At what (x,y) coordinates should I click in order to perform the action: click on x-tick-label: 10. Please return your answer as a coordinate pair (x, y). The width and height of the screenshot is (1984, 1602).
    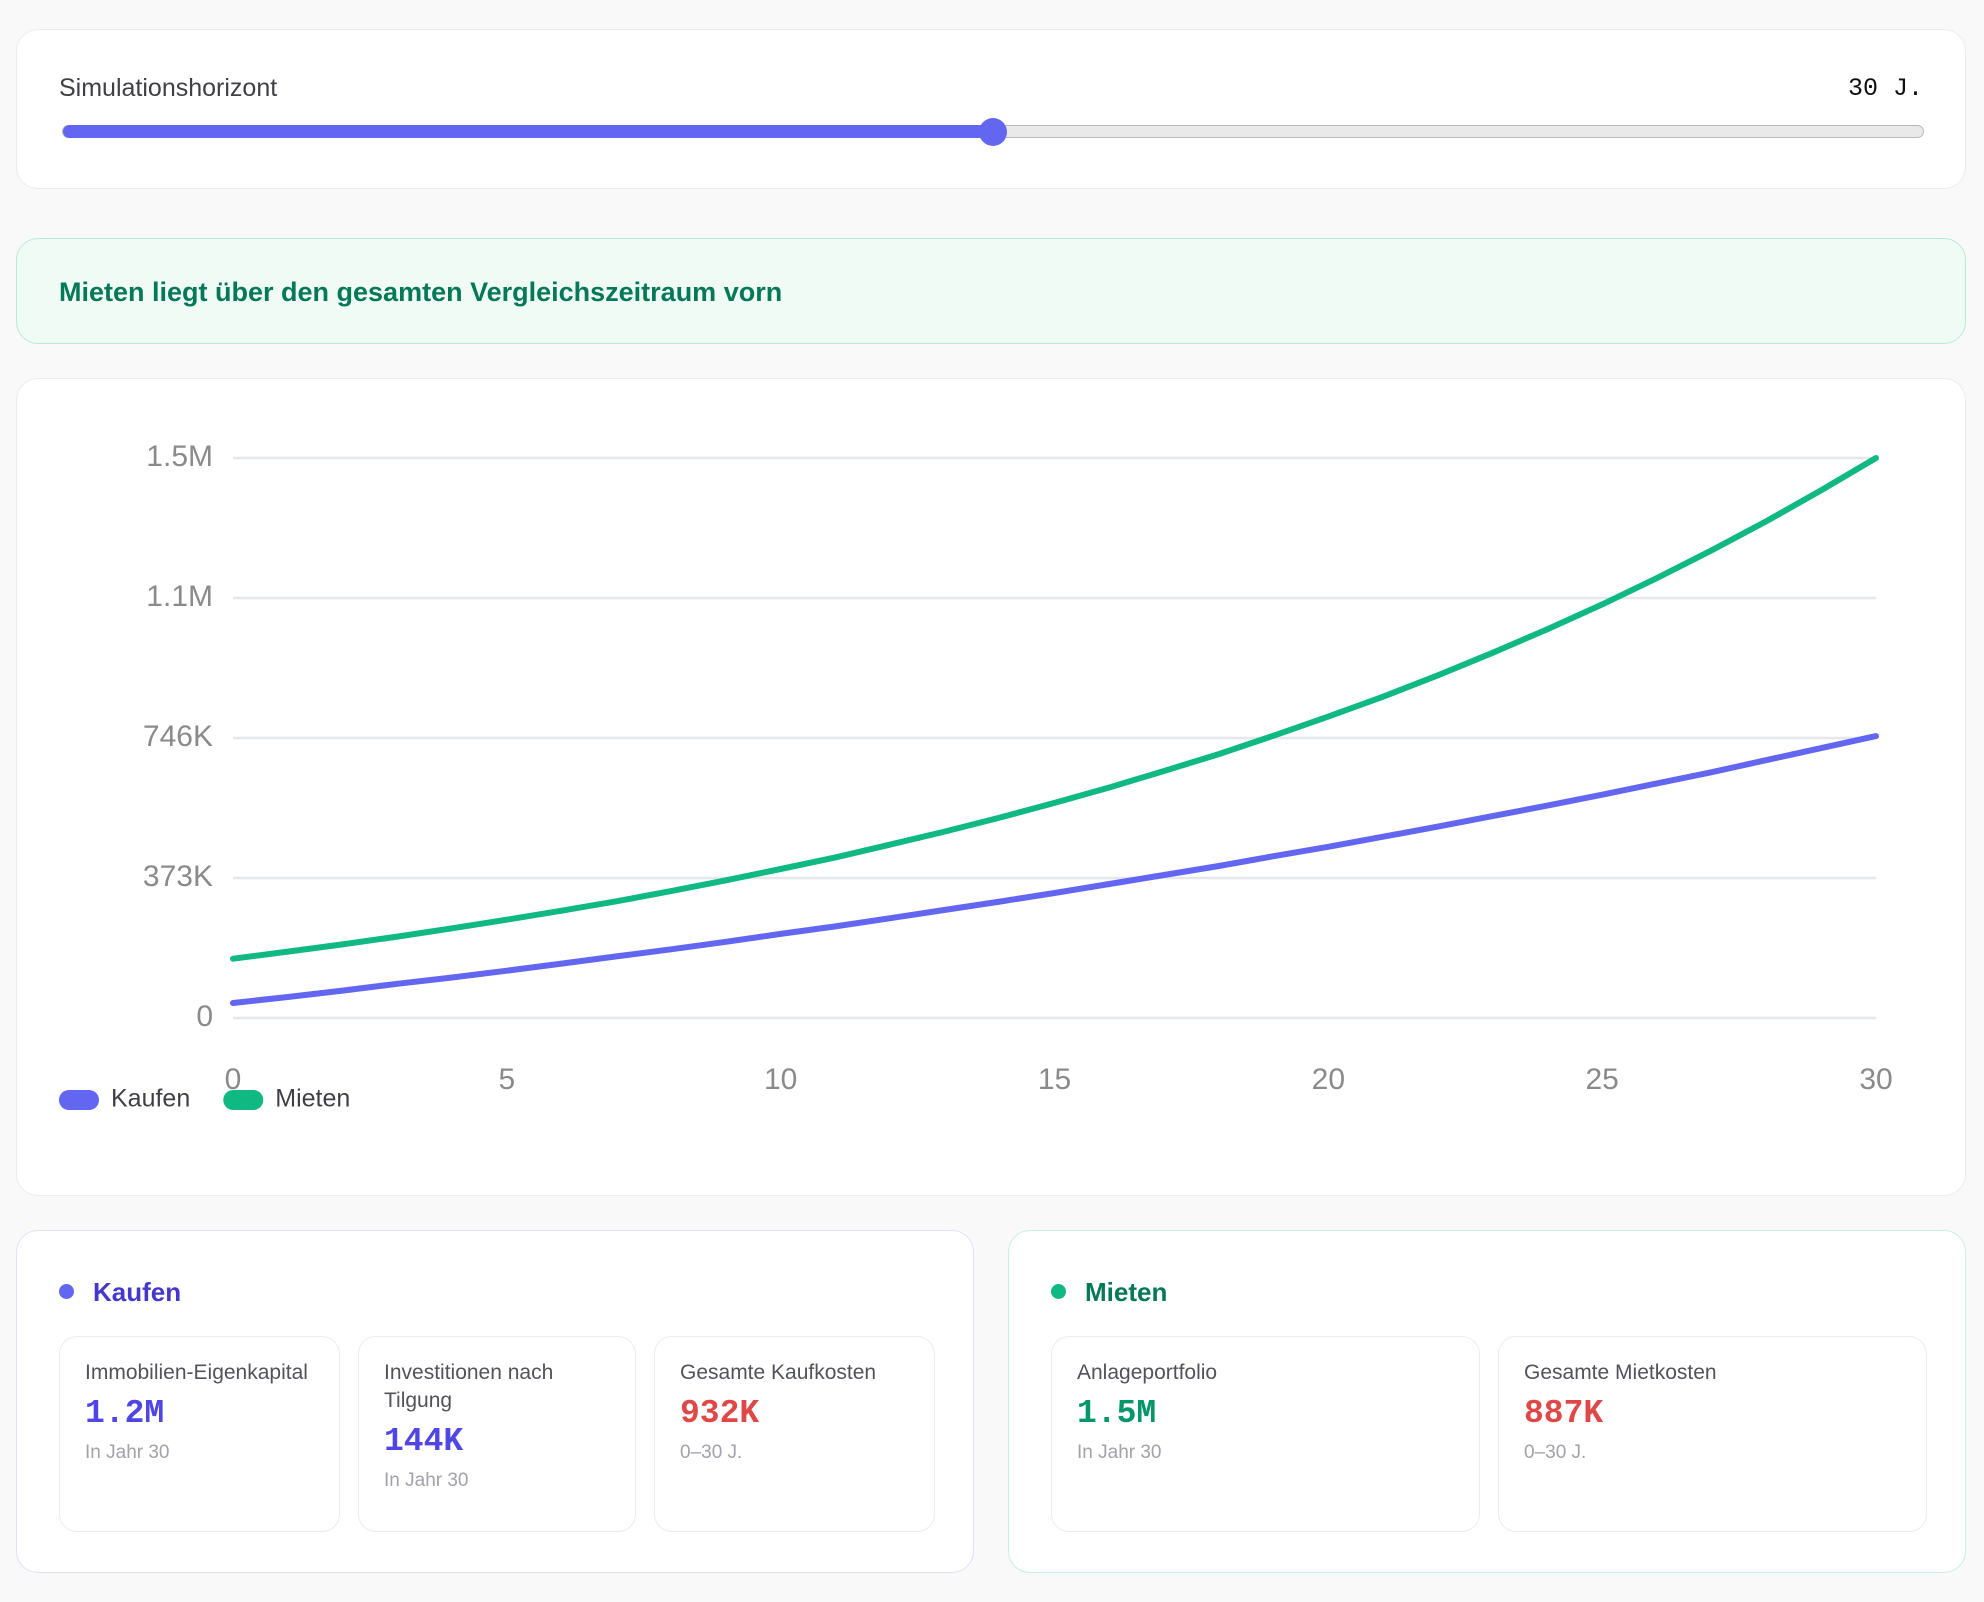
    Looking at the image, I should click on (780, 1079).